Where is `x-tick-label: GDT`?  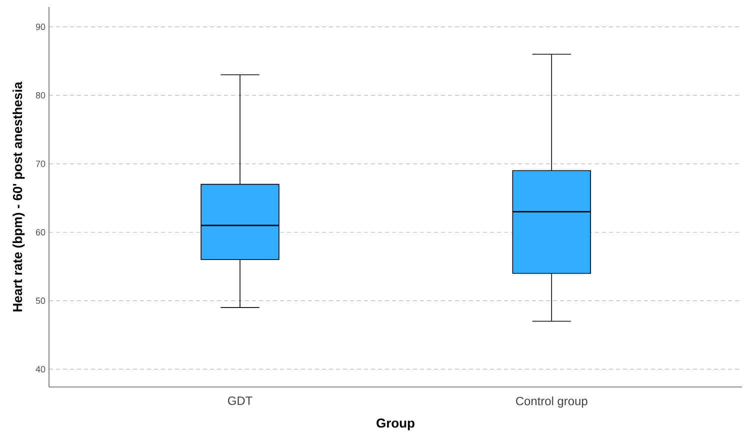
x-tick-label: GDT is located at coordinates (240, 400).